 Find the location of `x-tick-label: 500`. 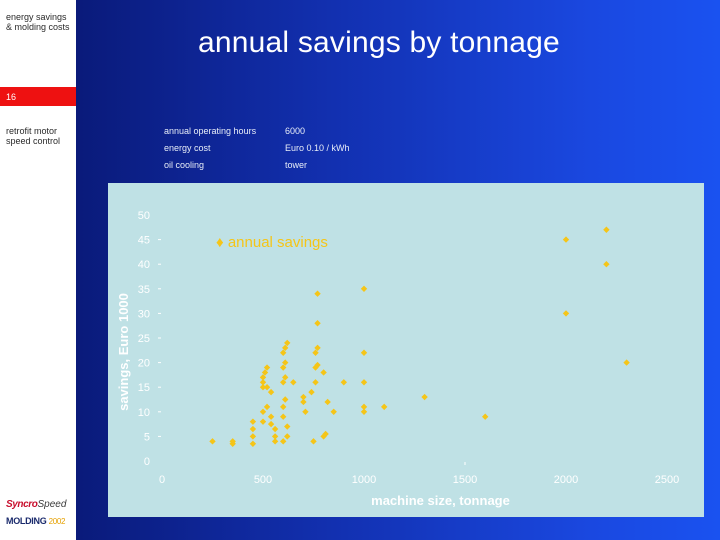

x-tick-label: 500 is located at coordinates (263, 480).